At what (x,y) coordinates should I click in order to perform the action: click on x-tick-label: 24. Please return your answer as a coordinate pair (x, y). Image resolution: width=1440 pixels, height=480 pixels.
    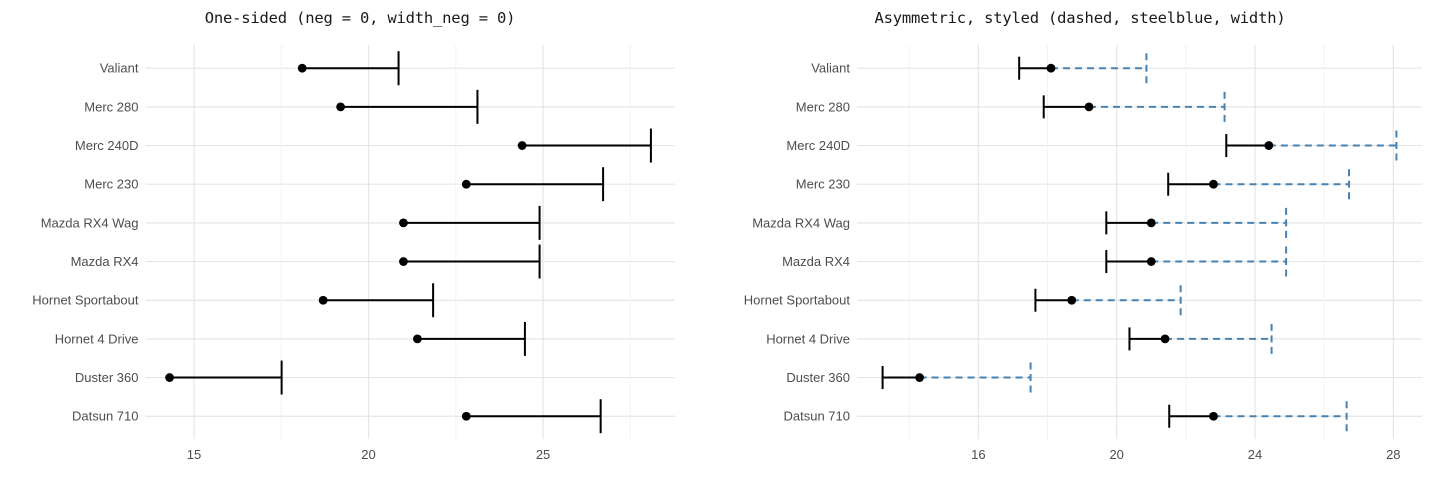
    Looking at the image, I should click on (1255, 454).